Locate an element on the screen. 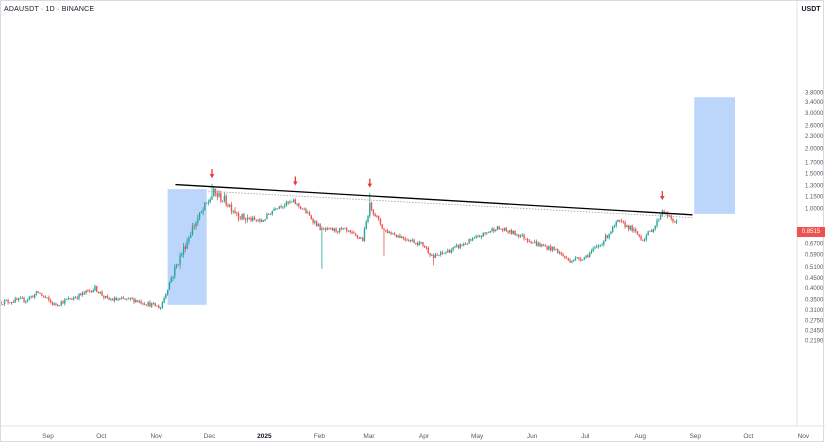 The width and height of the screenshot is (825, 443). down-arrow-icon is located at coordinates (662, 198).